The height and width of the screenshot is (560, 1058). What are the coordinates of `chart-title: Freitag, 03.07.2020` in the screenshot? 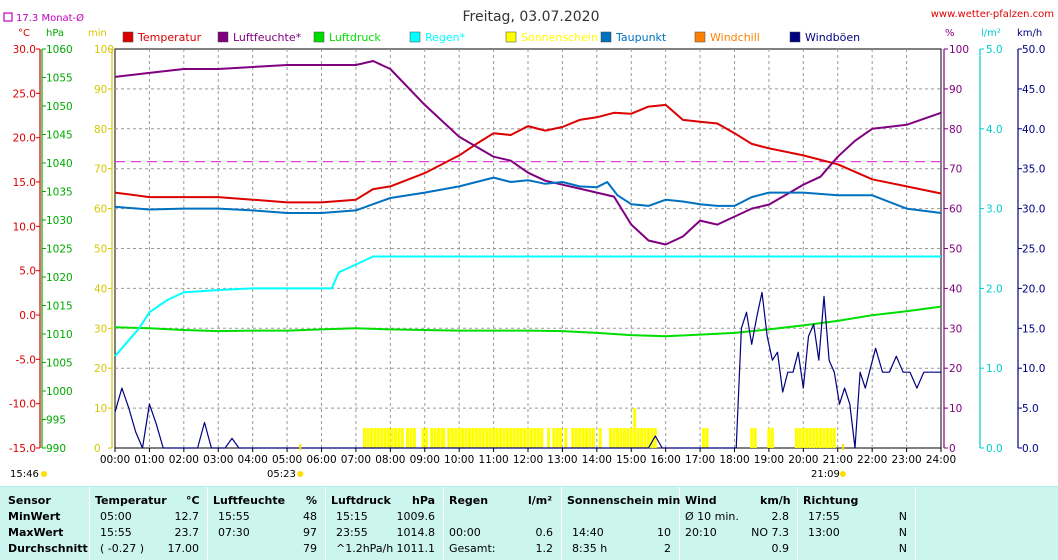 It's located at (531, 17).